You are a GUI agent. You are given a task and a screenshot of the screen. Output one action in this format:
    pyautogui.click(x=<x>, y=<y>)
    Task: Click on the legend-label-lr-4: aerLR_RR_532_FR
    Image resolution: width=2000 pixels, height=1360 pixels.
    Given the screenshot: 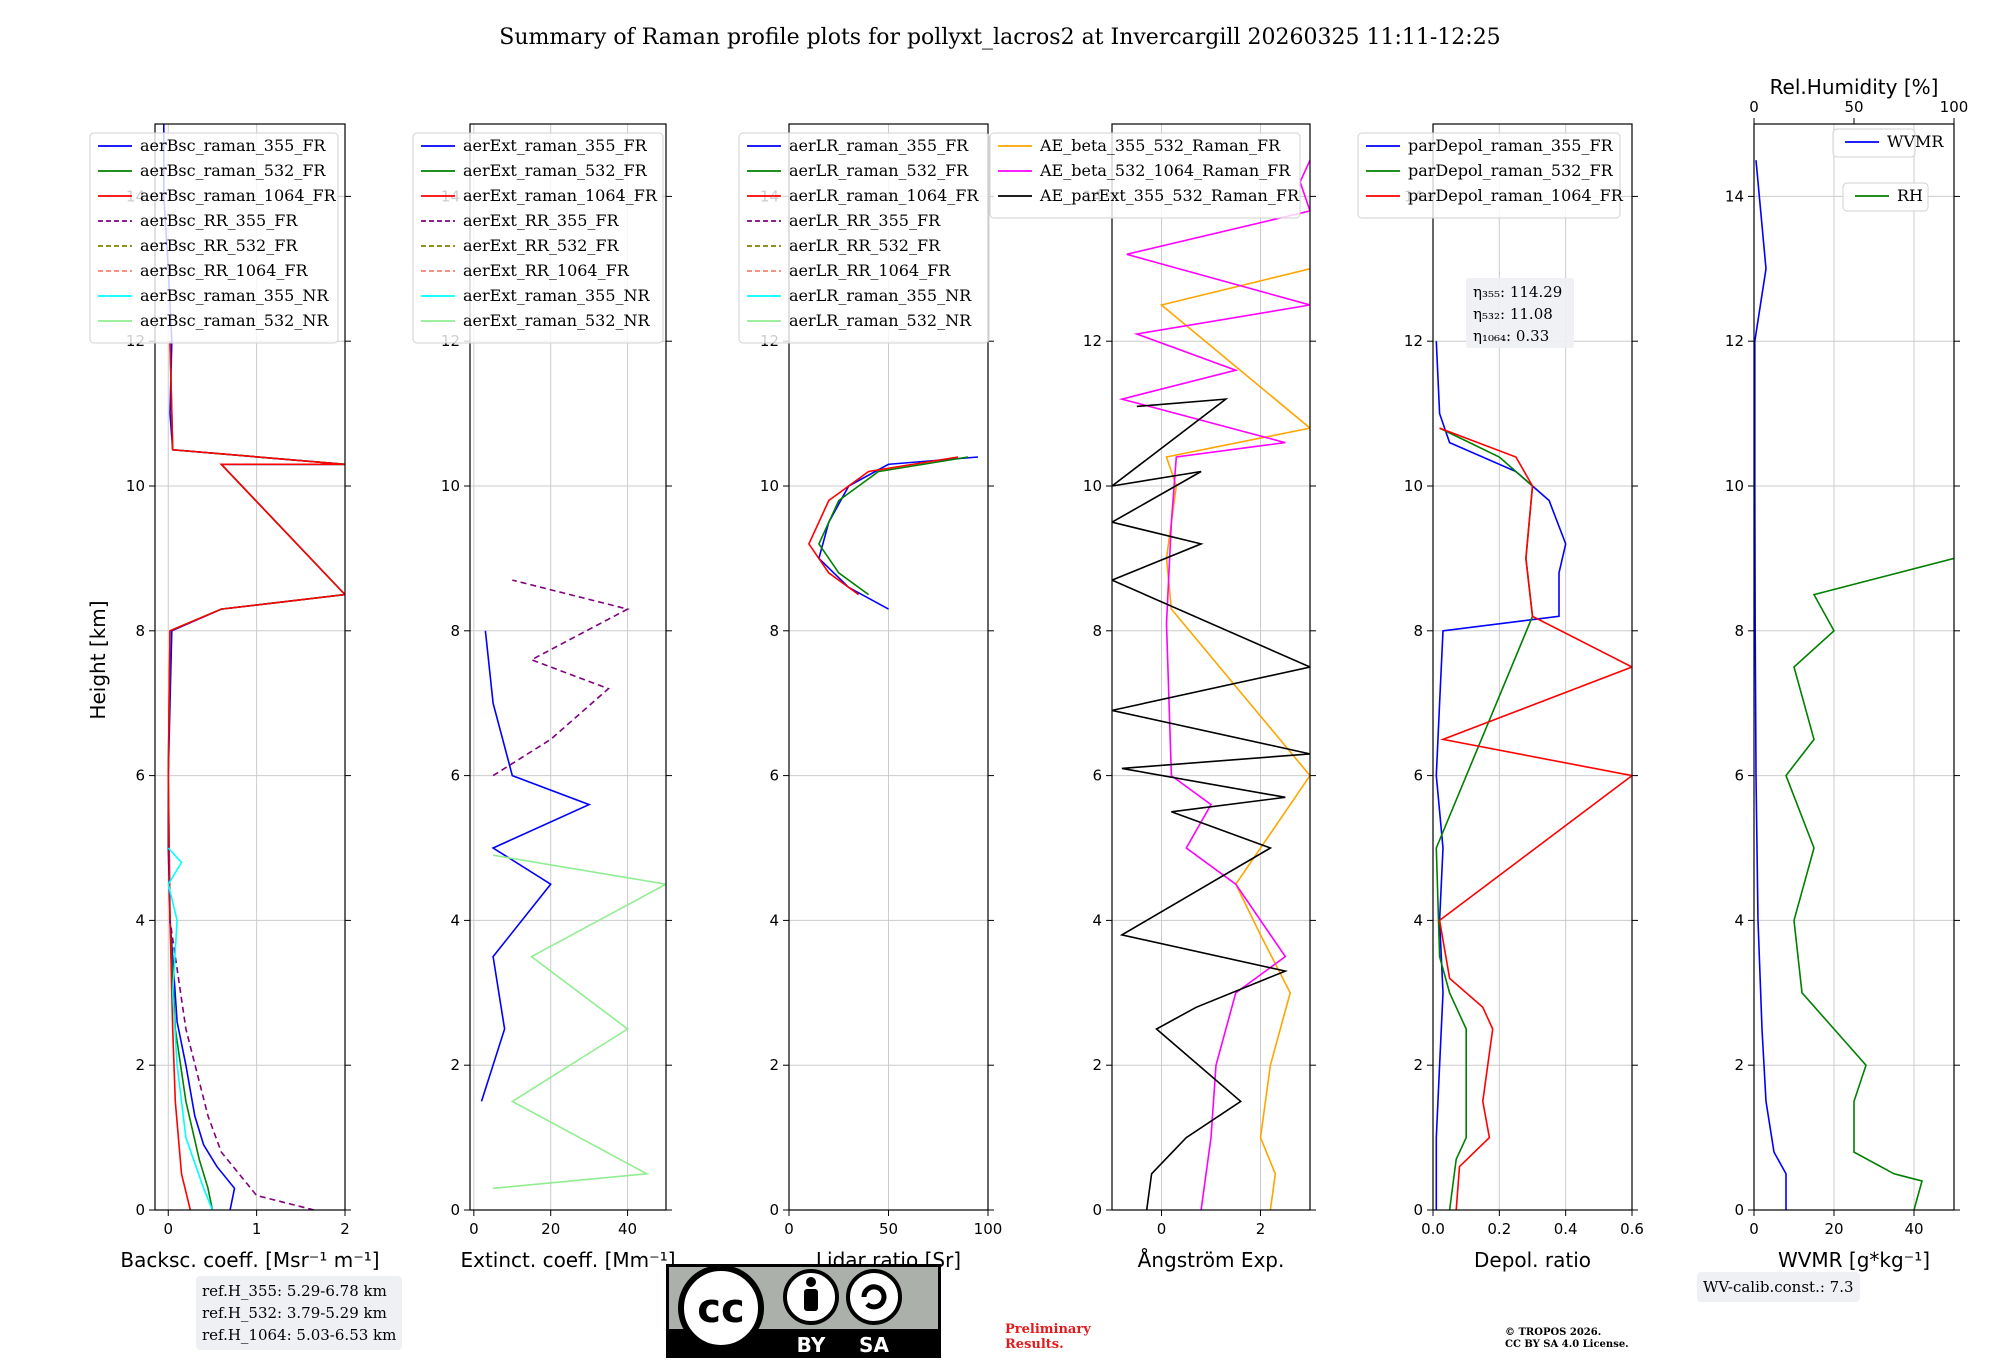 What is the action you would take?
    pyautogui.click(x=865, y=245)
    